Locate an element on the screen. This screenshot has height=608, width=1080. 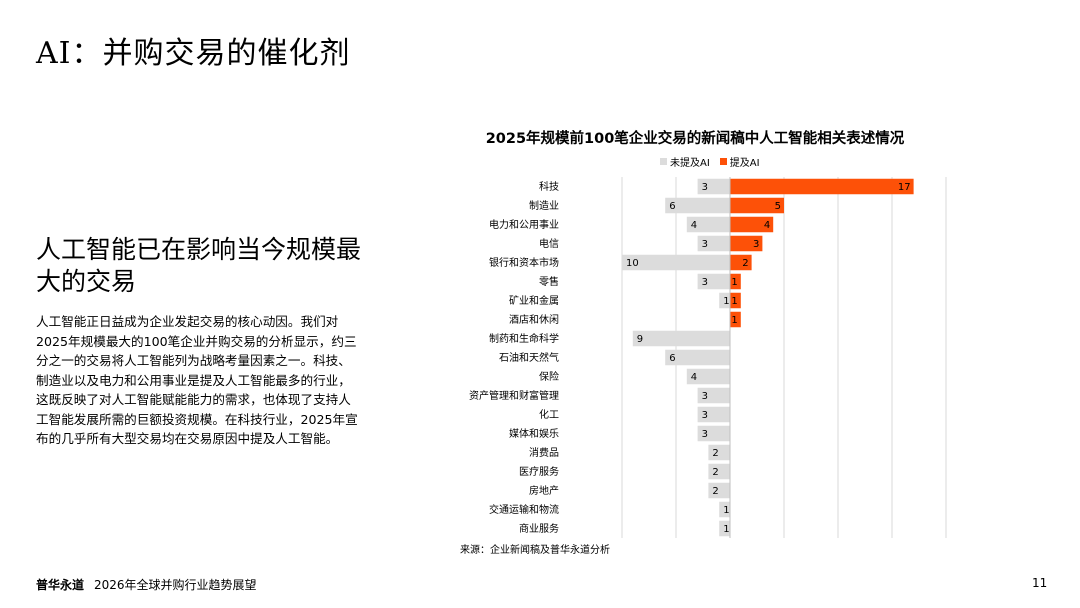
category-label: 电信 is located at coordinates (549, 243).